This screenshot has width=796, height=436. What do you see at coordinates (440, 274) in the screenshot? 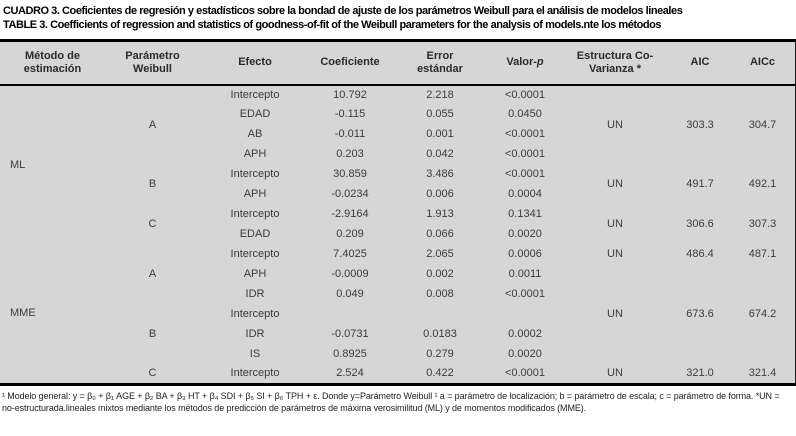
I see `error-cell: 0.002` at bounding box center [440, 274].